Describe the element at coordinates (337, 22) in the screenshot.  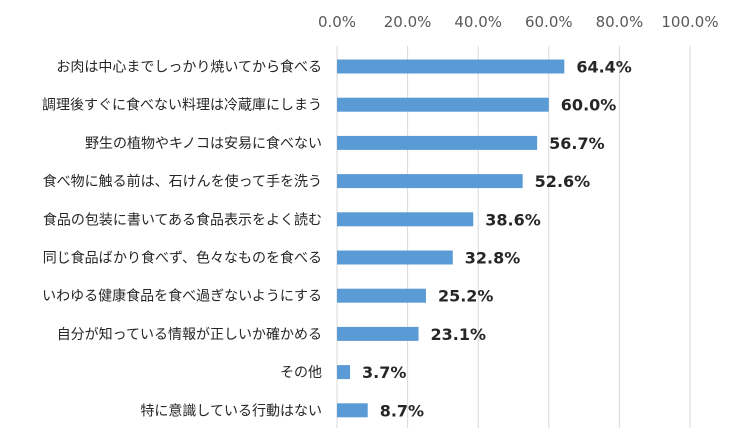
I see `x-tick-label: 0.0%` at that location.